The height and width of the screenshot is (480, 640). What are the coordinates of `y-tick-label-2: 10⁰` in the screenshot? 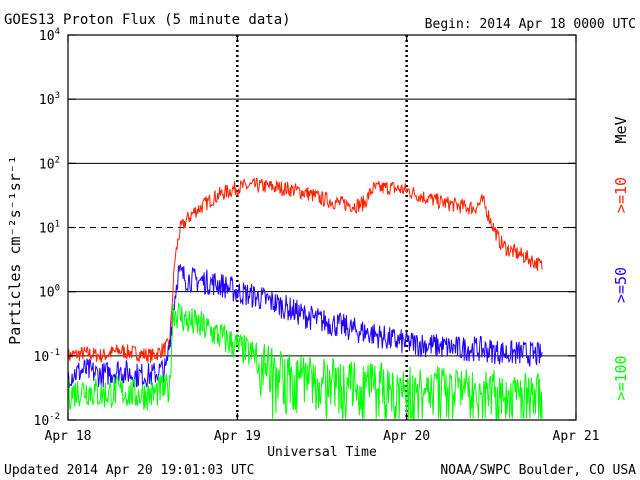 It's located at (49, 292).